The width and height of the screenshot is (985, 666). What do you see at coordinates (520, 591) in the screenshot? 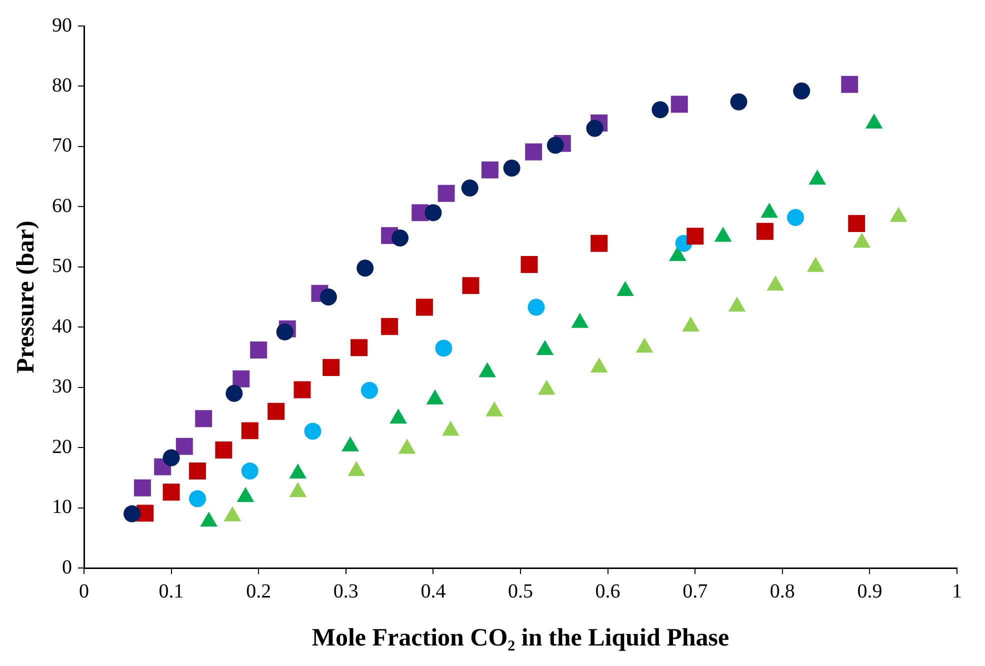
I see `x-tick-label: 0.5` at bounding box center [520, 591].